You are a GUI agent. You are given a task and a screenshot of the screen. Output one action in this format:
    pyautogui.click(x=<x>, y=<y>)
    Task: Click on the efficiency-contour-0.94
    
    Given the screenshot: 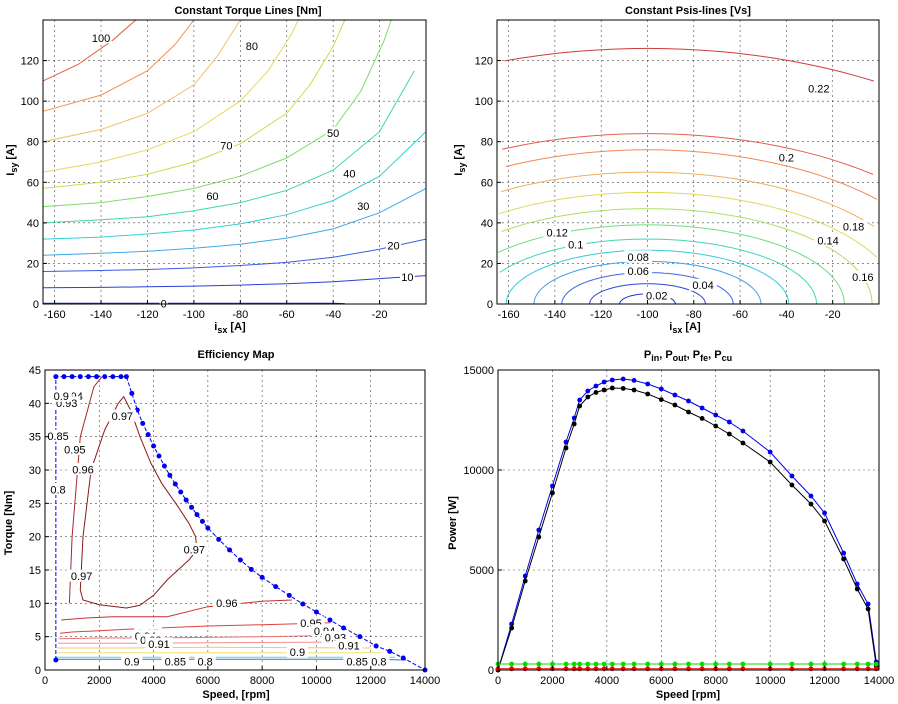 What is the action you would take?
    pyautogui.click(x=201, y=637)
    